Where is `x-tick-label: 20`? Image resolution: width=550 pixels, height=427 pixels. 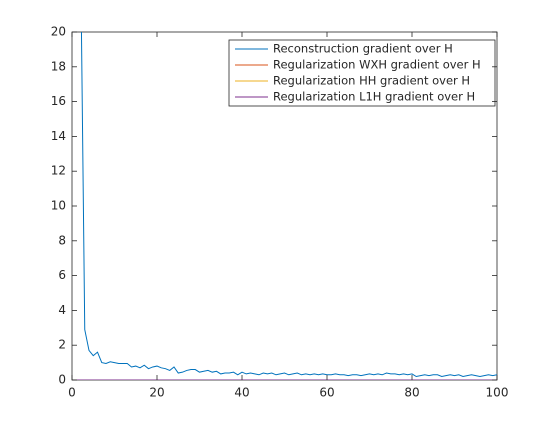
x-tick-label: 20 is located at coordinates (156, 393).